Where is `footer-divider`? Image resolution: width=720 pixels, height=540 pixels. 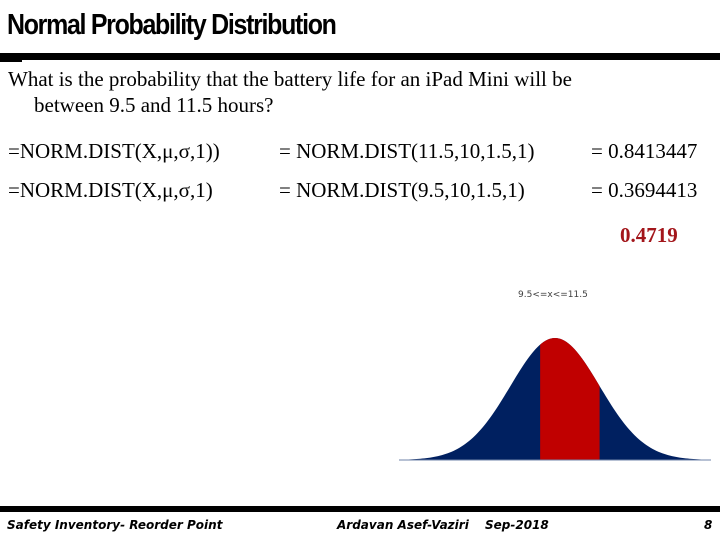 footer-divider is located at coordinates (360, 509).